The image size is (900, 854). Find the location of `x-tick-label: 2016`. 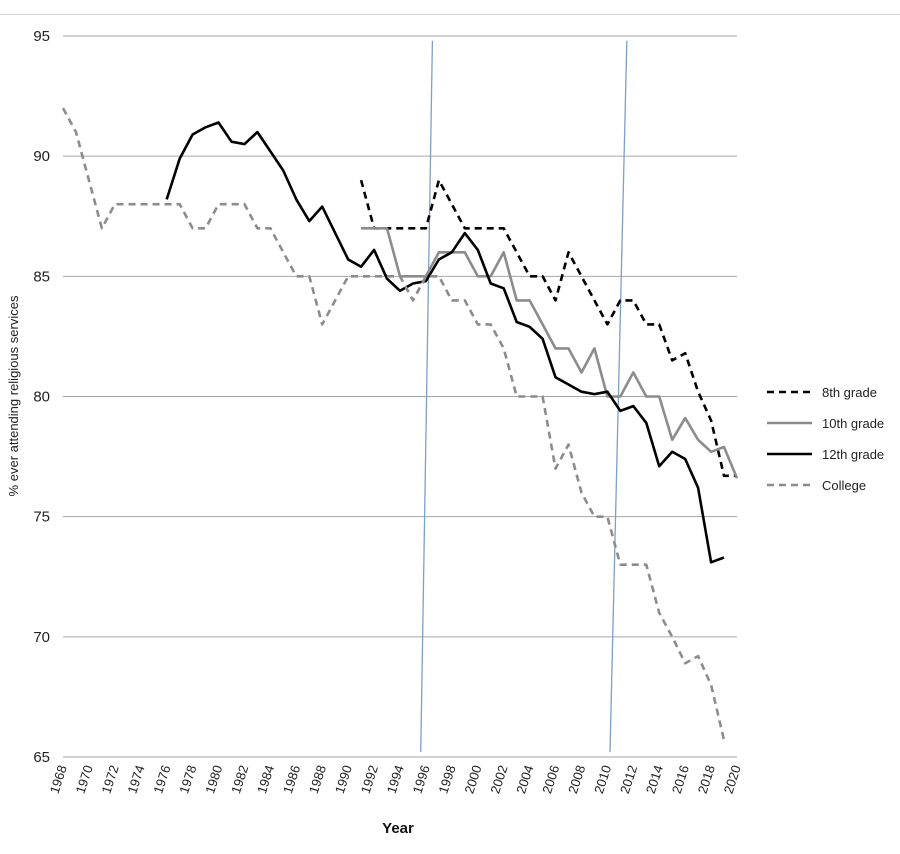

x-tick-label: 2016 is located at coordinates (680, 779).